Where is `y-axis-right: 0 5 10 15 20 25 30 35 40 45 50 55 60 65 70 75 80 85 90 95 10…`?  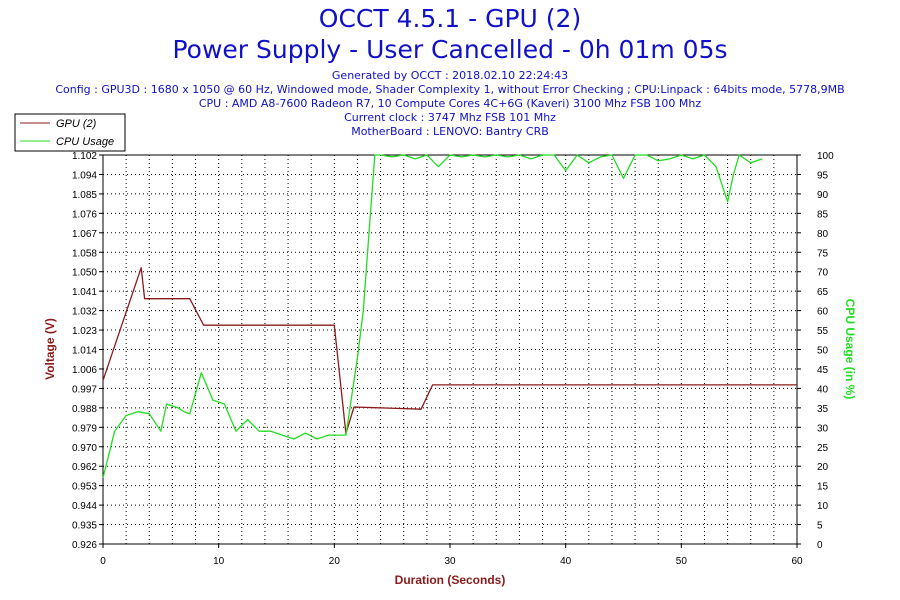
y-axis-right: 0 5 10 15 20 25 30 35 40 45 50 55 60 65 70 75 80 85 90 95 10… is located at coordinates (815, 351).